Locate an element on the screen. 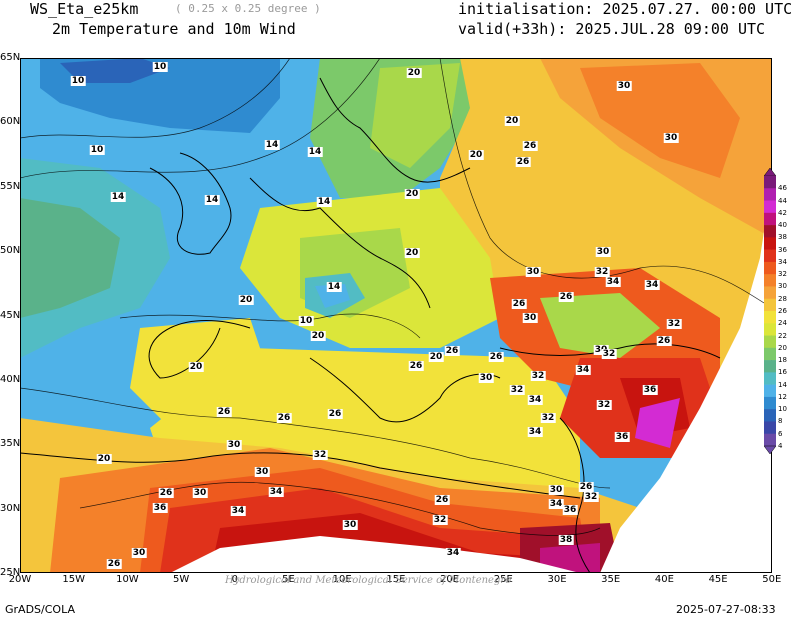 The width and height of the screenshot is (800, 618). colorbar-level-label: 12 is located at coordinates (782, 396).